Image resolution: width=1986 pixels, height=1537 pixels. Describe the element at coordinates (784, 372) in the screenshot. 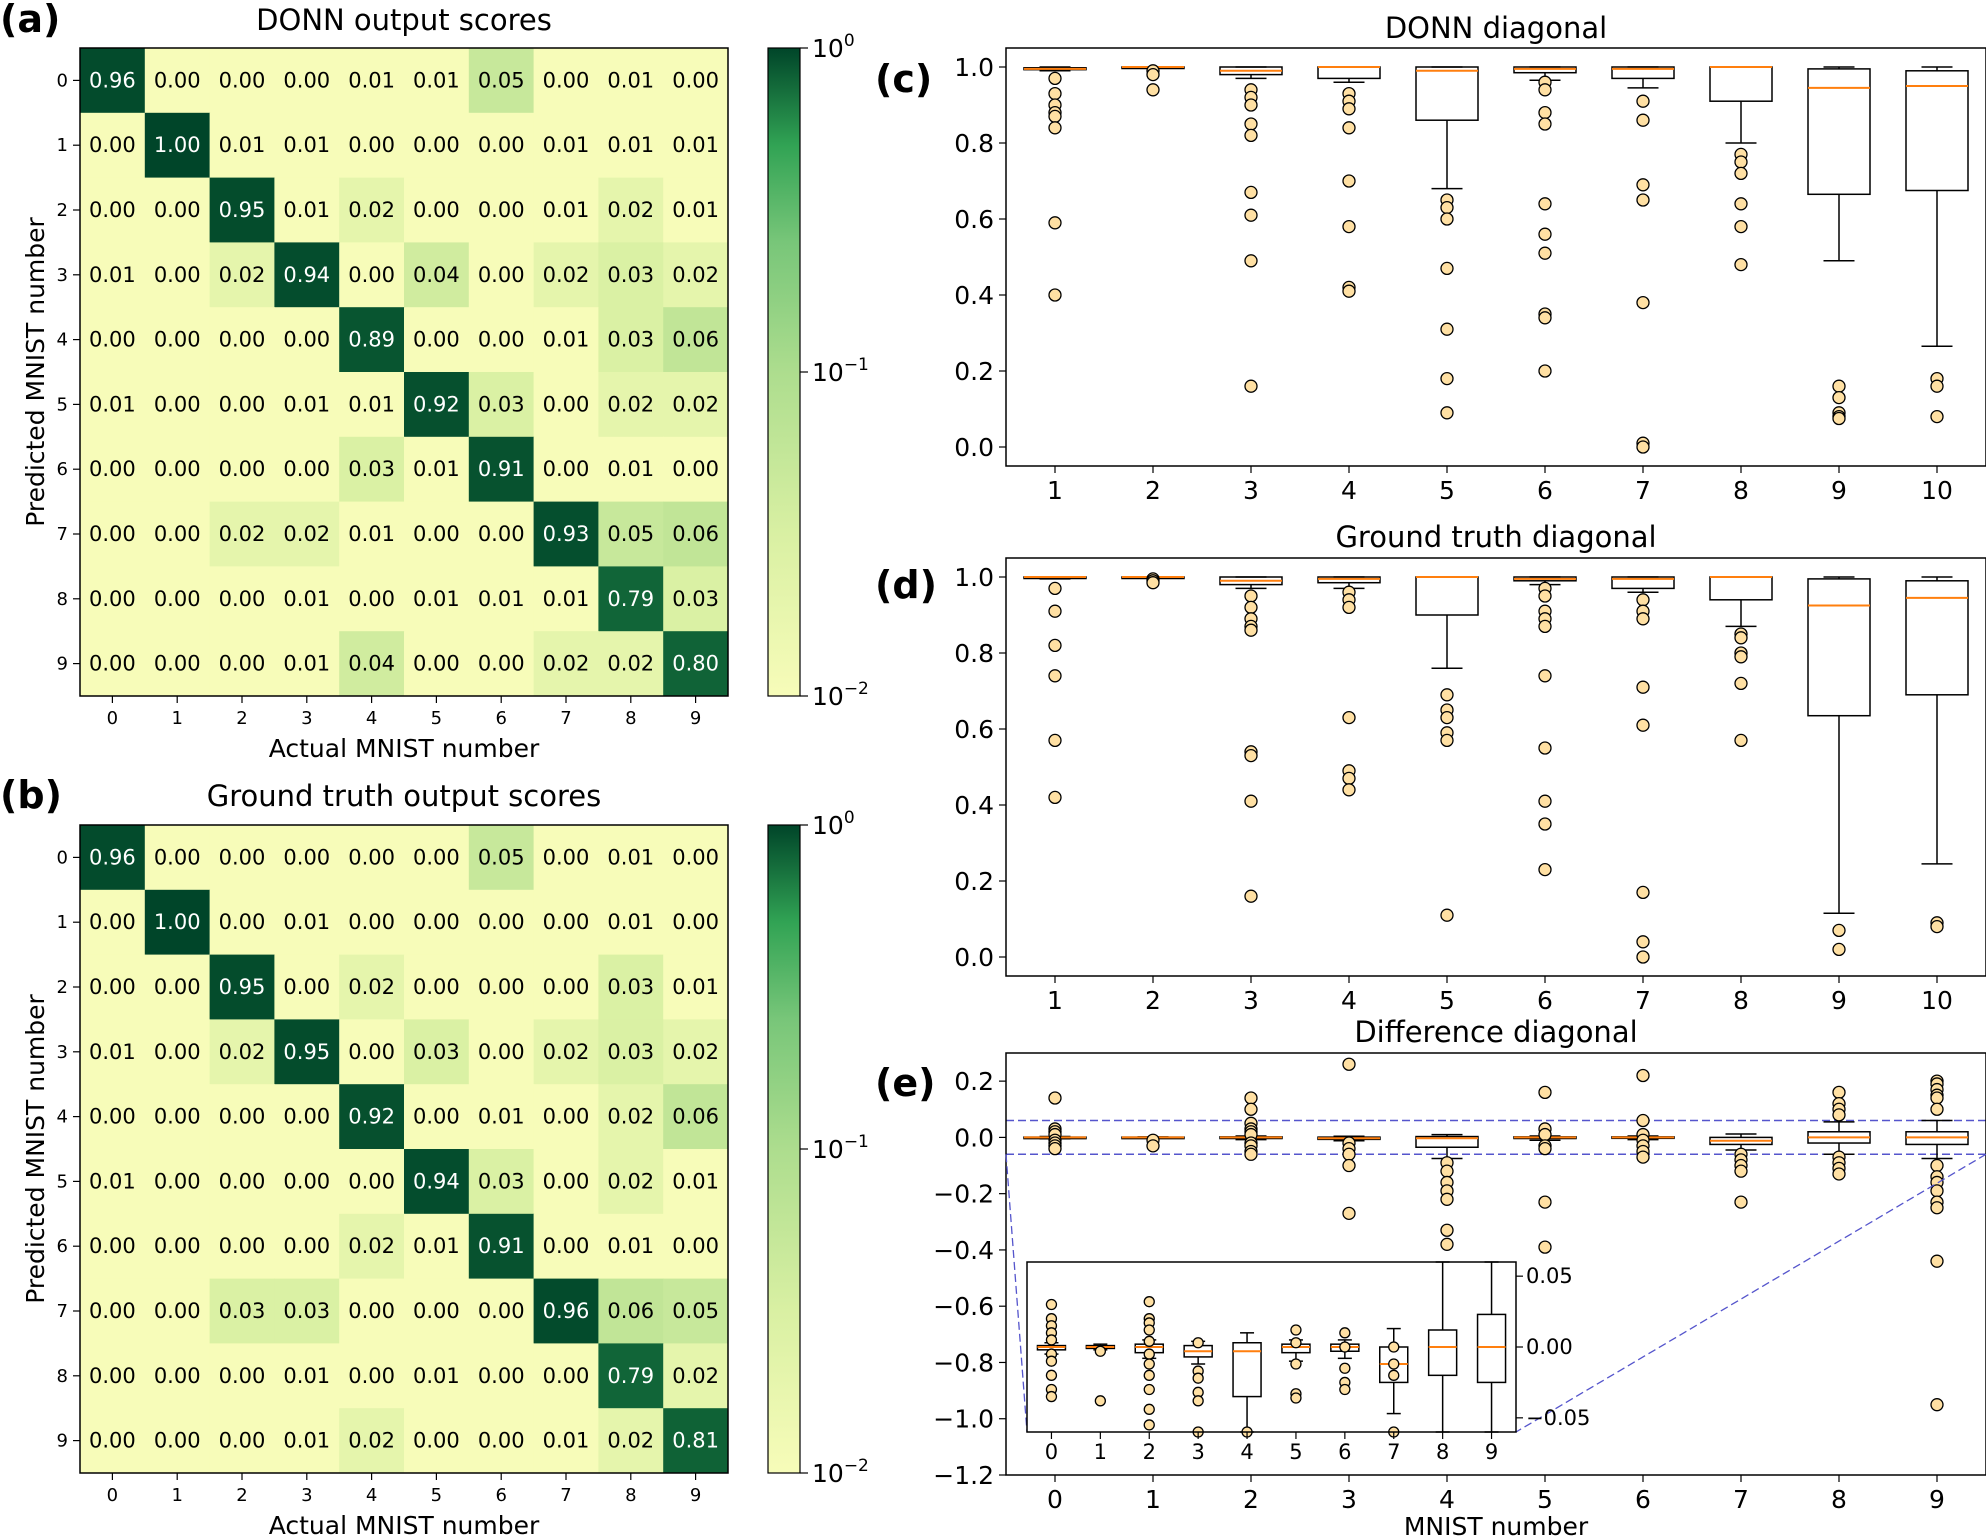

I see `colorbar` at that location.